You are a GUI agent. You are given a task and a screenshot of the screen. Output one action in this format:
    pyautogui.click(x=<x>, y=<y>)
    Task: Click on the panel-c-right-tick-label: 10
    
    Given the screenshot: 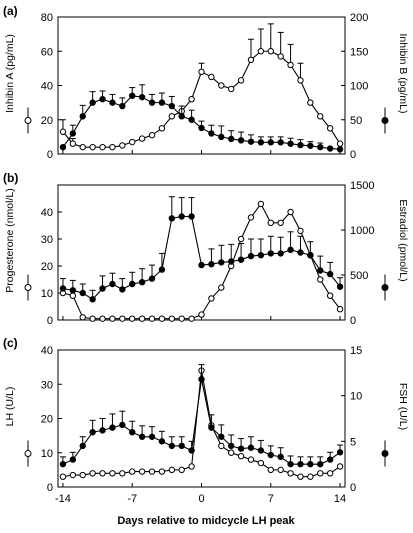 What is the action you would take?
    pyautogui.click(x=356, y=397)
    